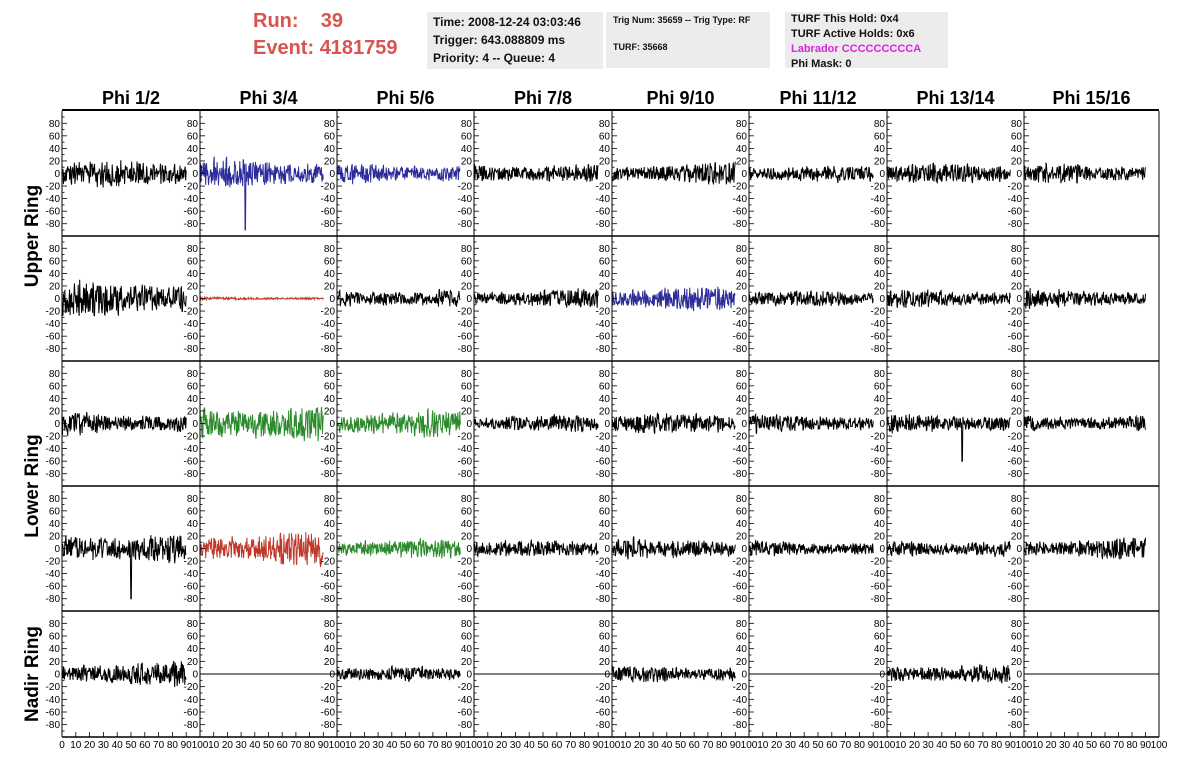 The height and width of the screenshot is (772, 1196). I want to click on x-tick-label: 80, so click(860, 745).